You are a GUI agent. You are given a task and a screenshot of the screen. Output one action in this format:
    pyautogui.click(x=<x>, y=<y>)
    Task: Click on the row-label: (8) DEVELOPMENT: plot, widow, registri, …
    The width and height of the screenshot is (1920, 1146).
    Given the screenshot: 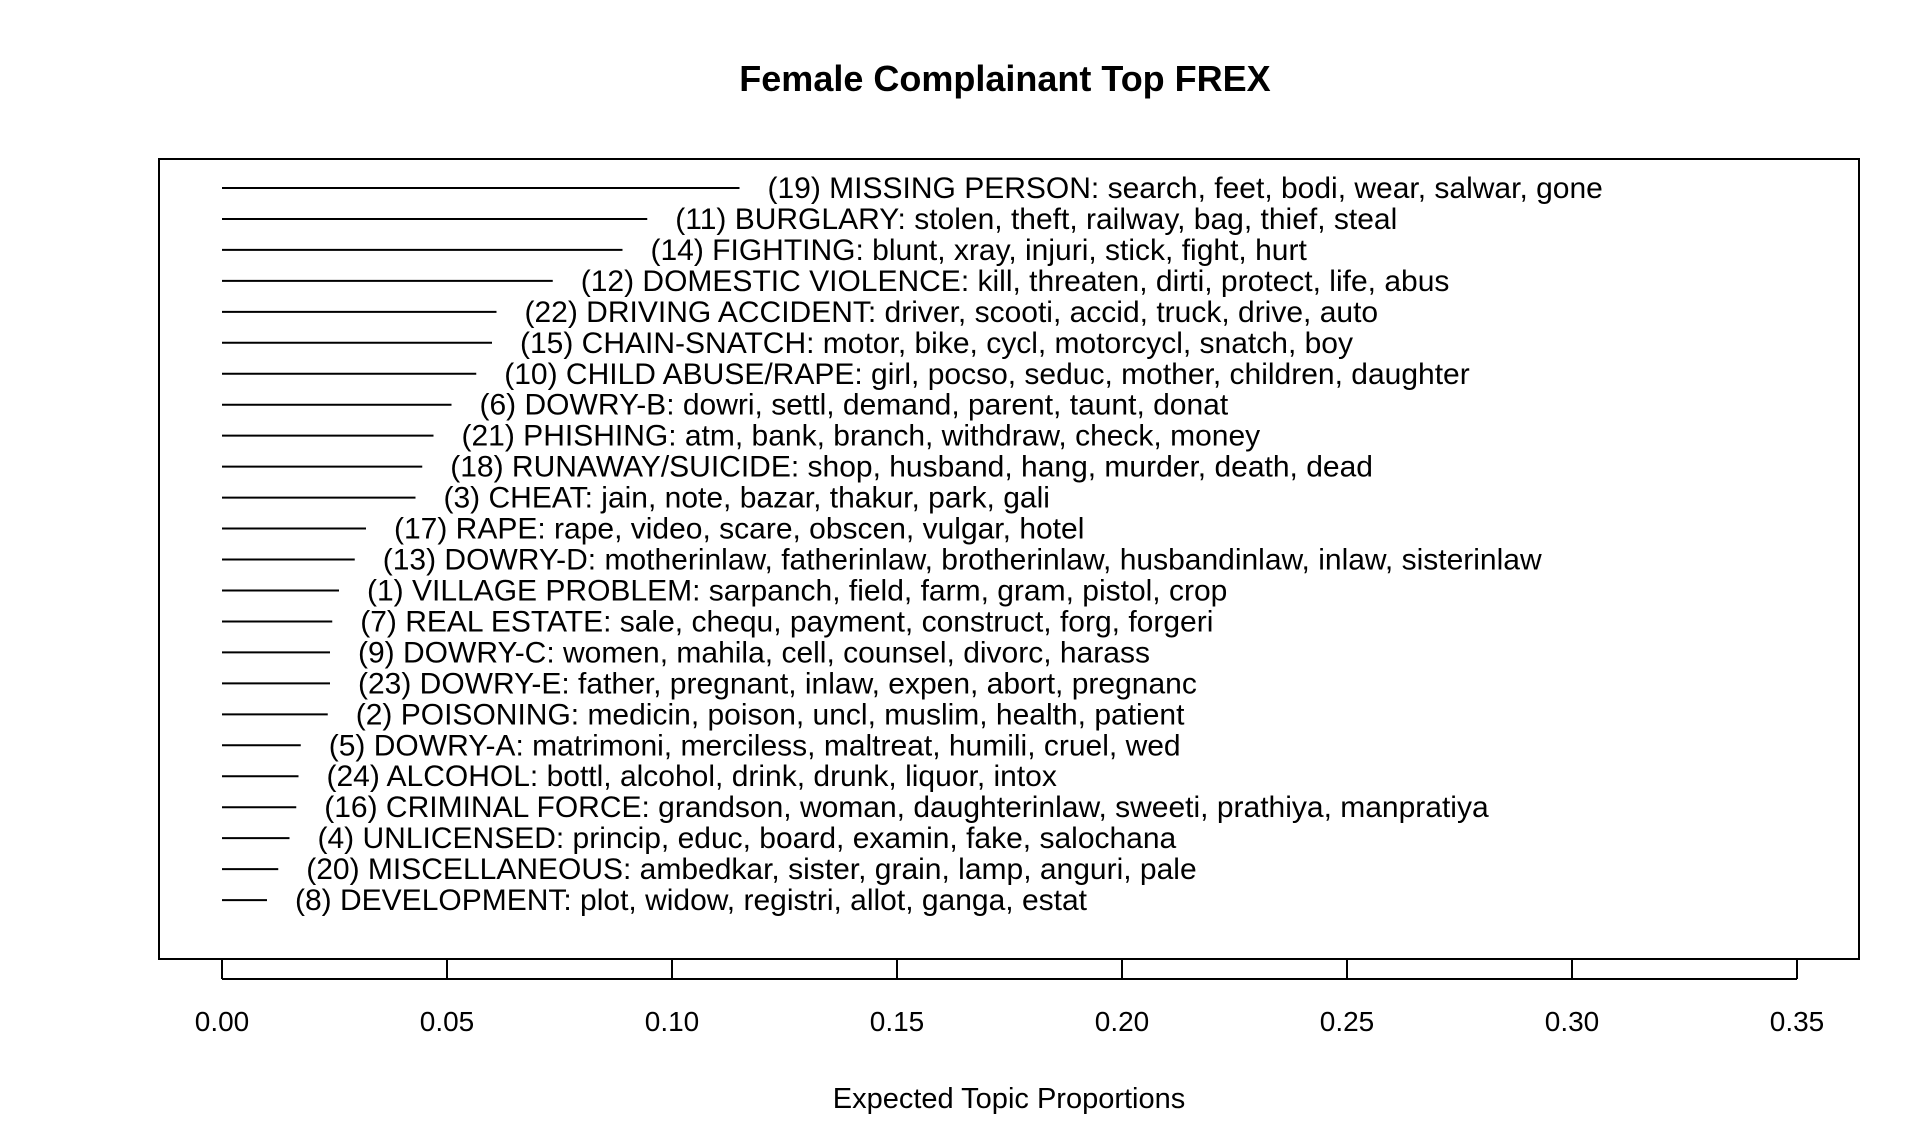 What is the action you would take?
    pyautogui.click(x=691, y=900)
    